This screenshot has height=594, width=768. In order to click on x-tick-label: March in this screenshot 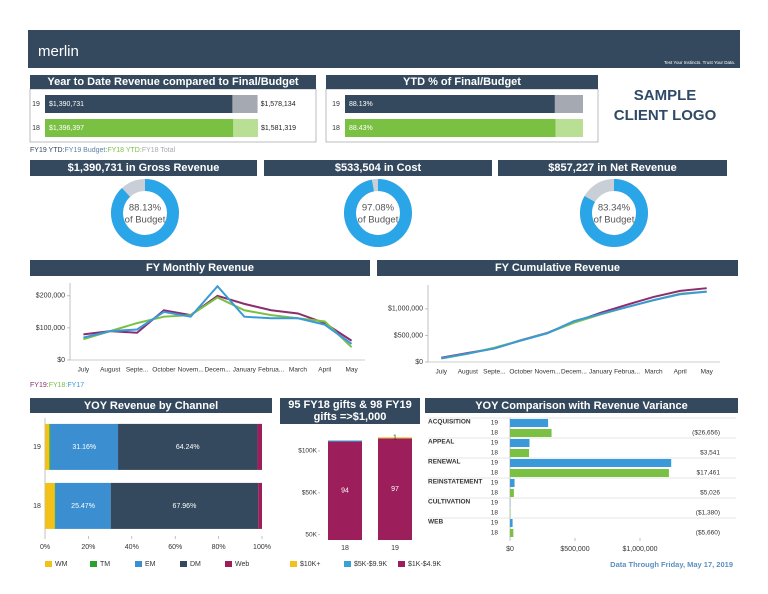, I will do `click(654, 372)`.